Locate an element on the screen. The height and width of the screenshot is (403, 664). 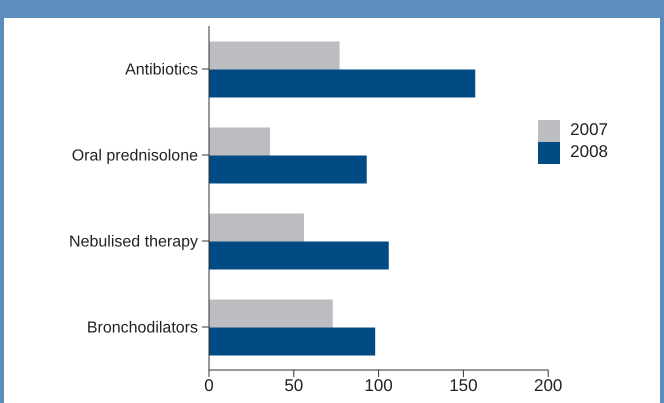
legend-label: 2007 is located at coordinates (589, 130).